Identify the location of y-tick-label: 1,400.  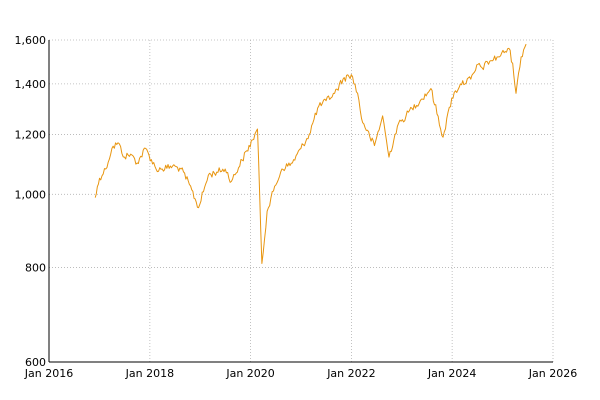
(31, 84).